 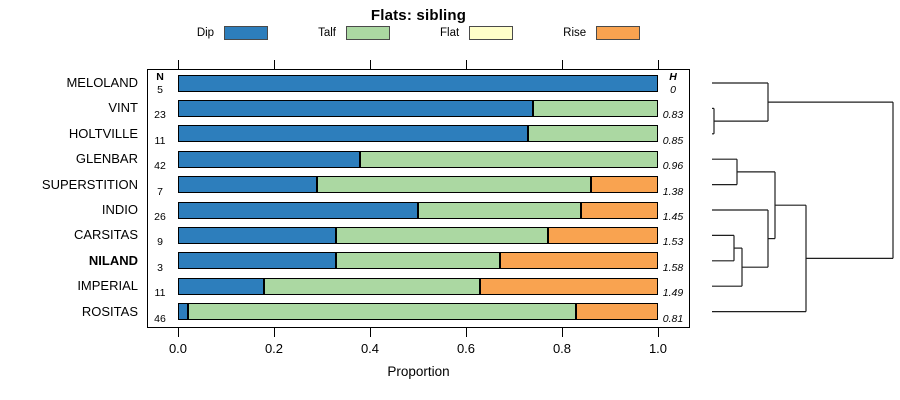 I want to click on h-value: 0.83, so click(x=673, y=115).